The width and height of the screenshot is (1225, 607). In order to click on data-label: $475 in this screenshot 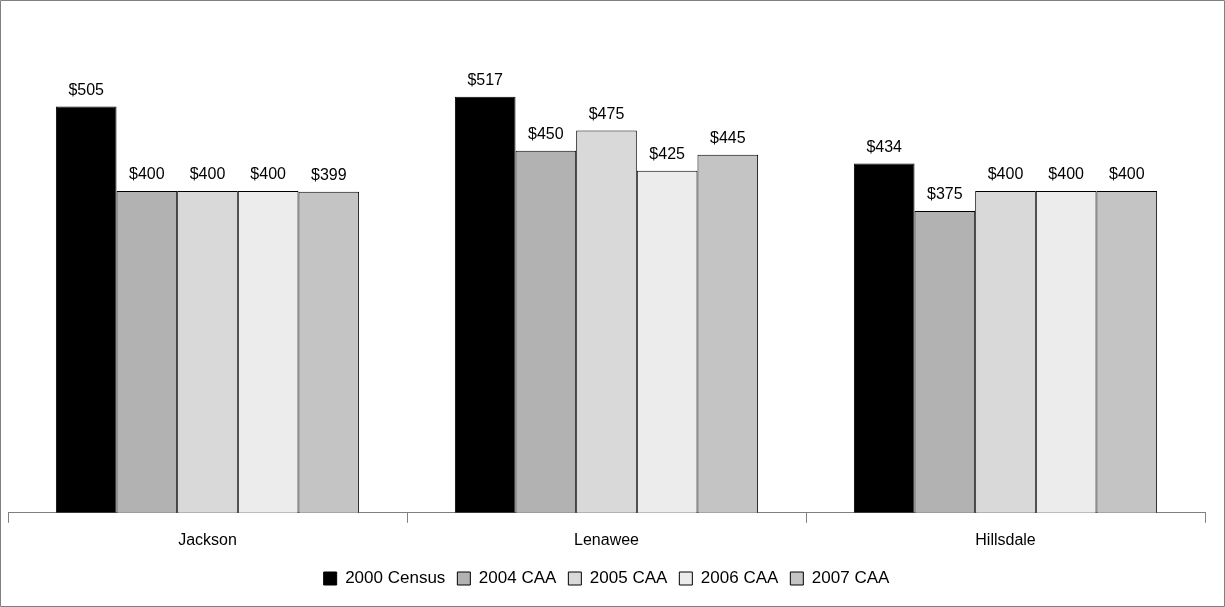, I will do `click(606, 113)`.